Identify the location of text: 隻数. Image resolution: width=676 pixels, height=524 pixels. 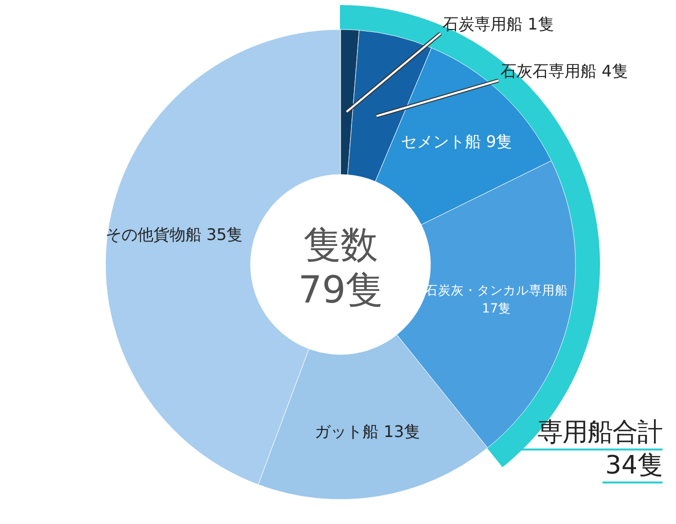
(341, 244).